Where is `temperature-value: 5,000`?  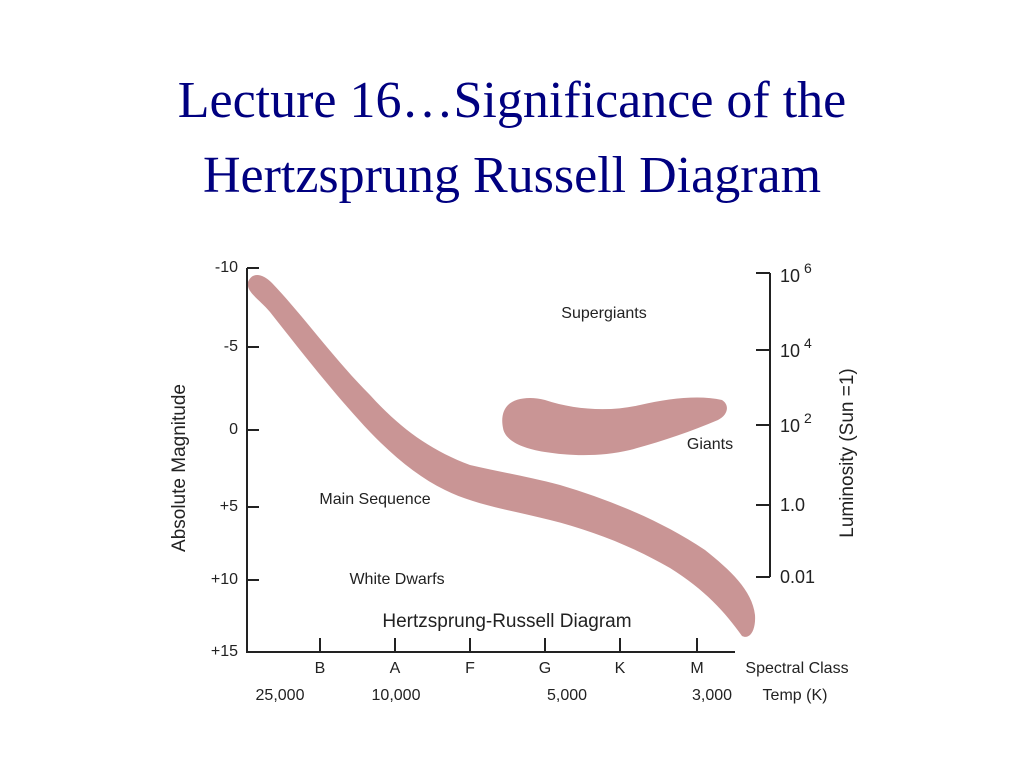
temperature-value: 5,000 is located at coordinates (567, 695).